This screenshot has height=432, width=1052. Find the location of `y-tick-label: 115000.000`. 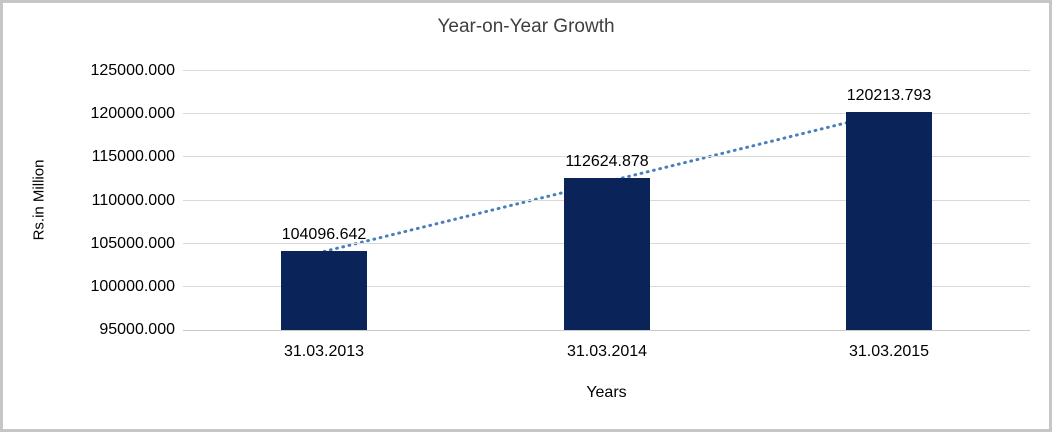

y-tick-label: 115000.000 is located at coordinates (133, 157).